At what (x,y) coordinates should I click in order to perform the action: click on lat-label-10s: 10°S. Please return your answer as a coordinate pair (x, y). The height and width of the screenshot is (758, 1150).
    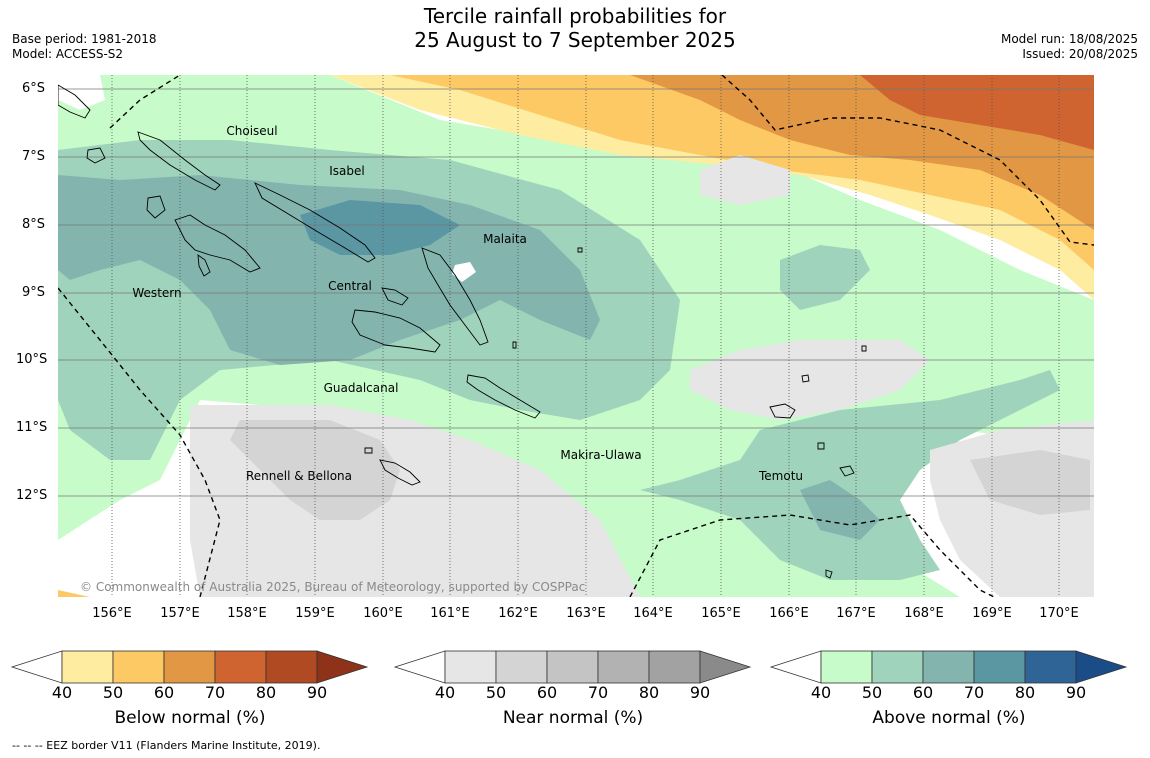
    Looking at the image, I should click on (32, 359).